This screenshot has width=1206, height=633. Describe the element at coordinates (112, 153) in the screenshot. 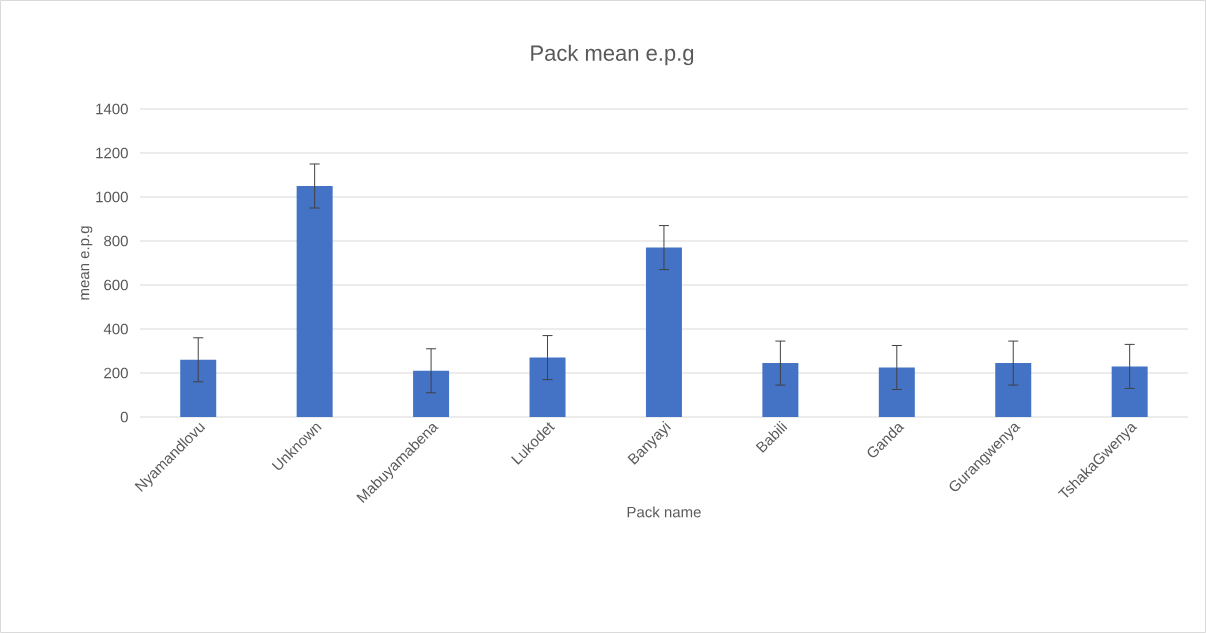

I see `y-tick-label: 1200` at that location.